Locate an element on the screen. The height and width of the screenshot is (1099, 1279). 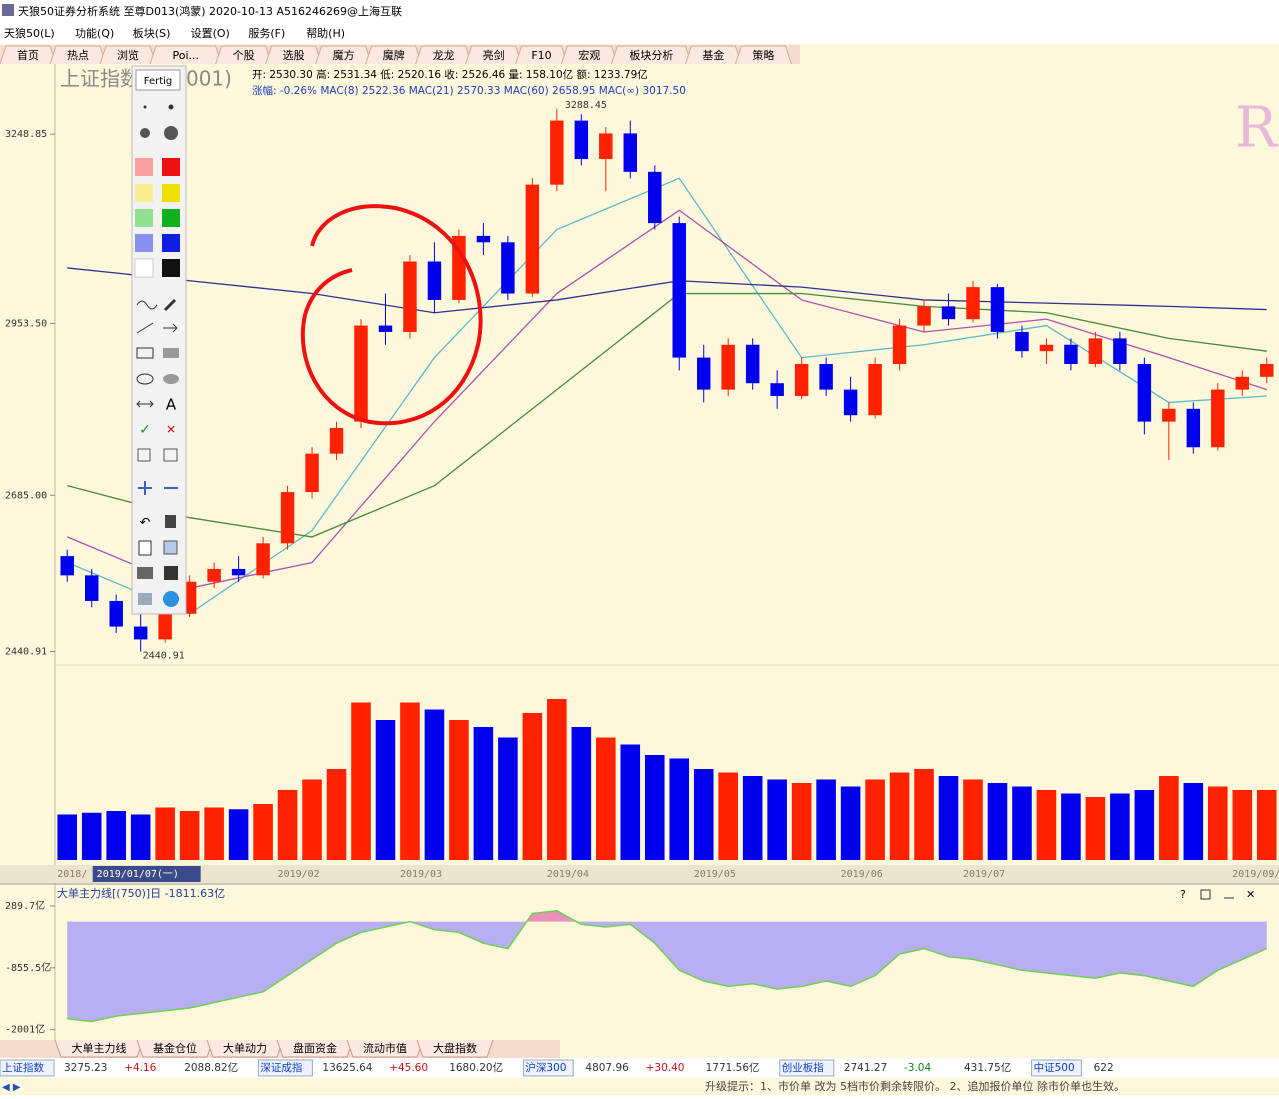
indicator-title: 大单主力线[(750)]日 -1811.63亿 is located at coordinates (141, 893).